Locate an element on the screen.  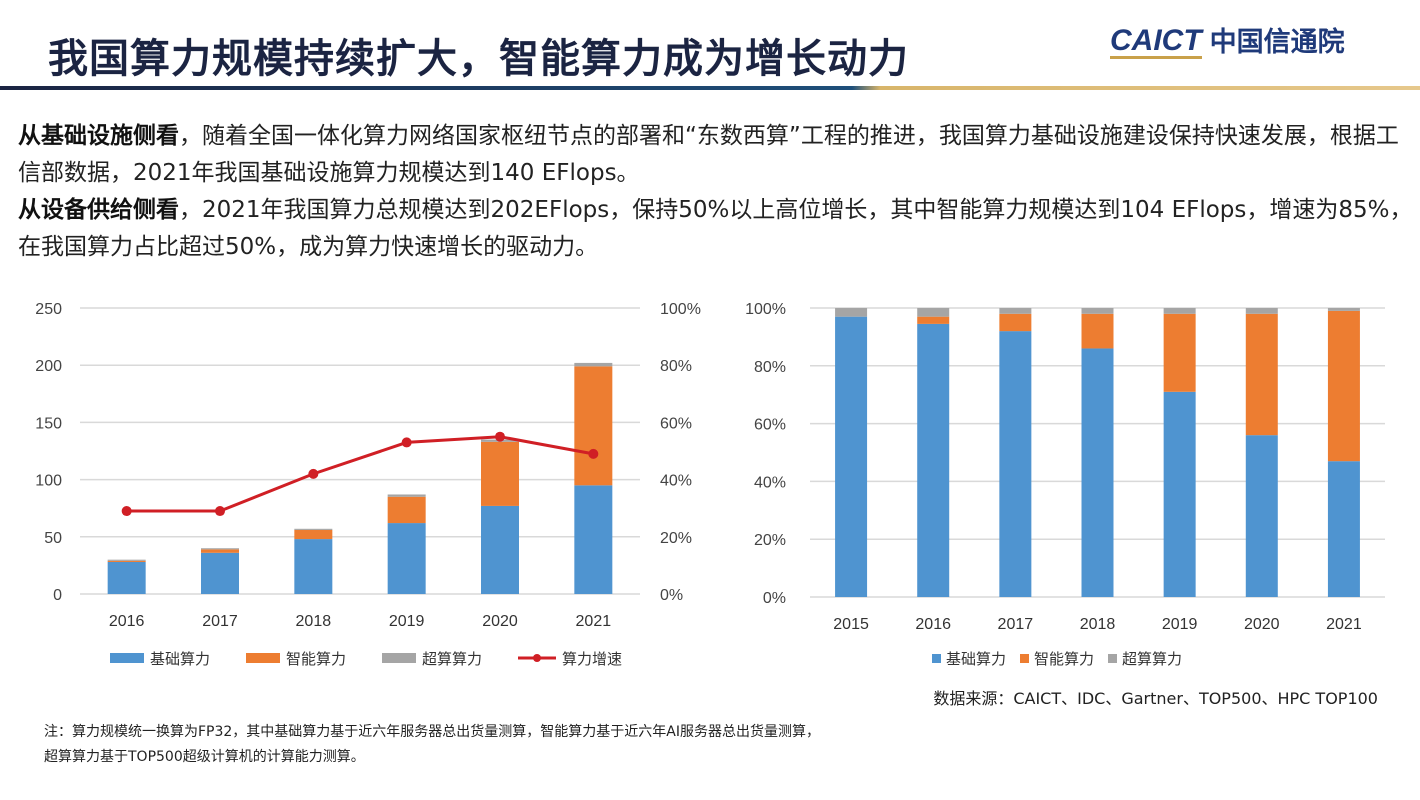
y2-tick-label: 0% is located at coordinates (671, 595).